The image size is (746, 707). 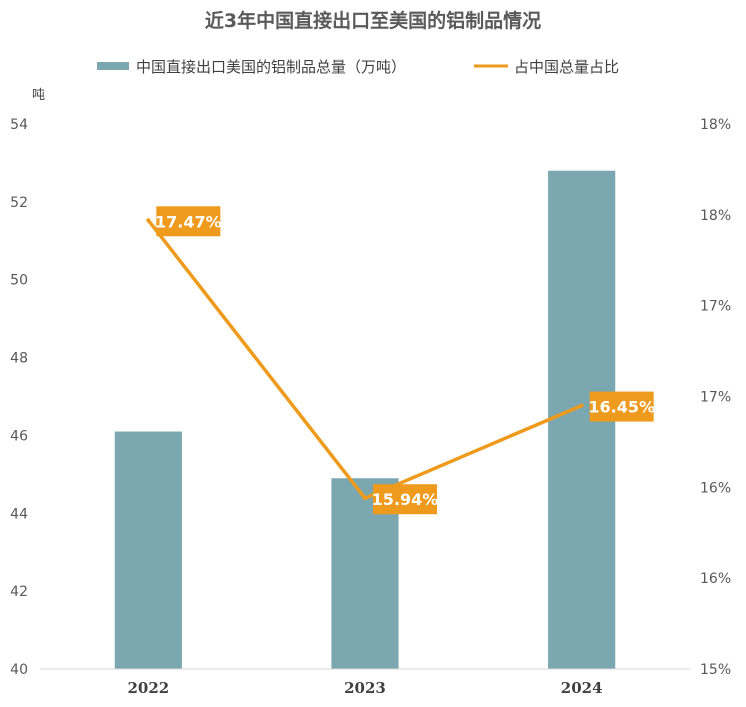 I want to click on x-tick-label: 2022, so click(x=148, y=688).